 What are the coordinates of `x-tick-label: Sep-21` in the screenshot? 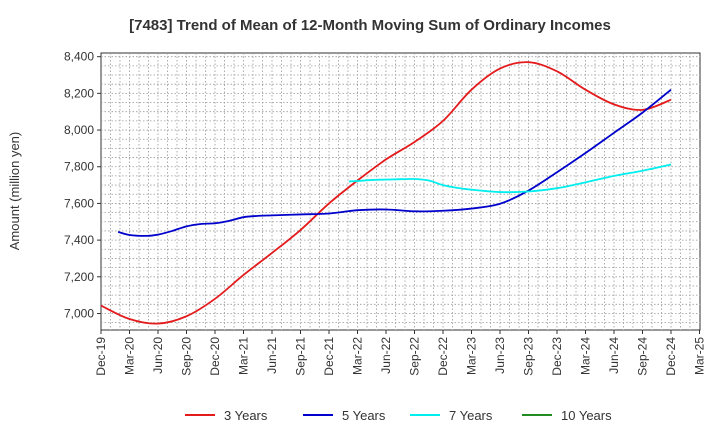 It's located at (301, 356).